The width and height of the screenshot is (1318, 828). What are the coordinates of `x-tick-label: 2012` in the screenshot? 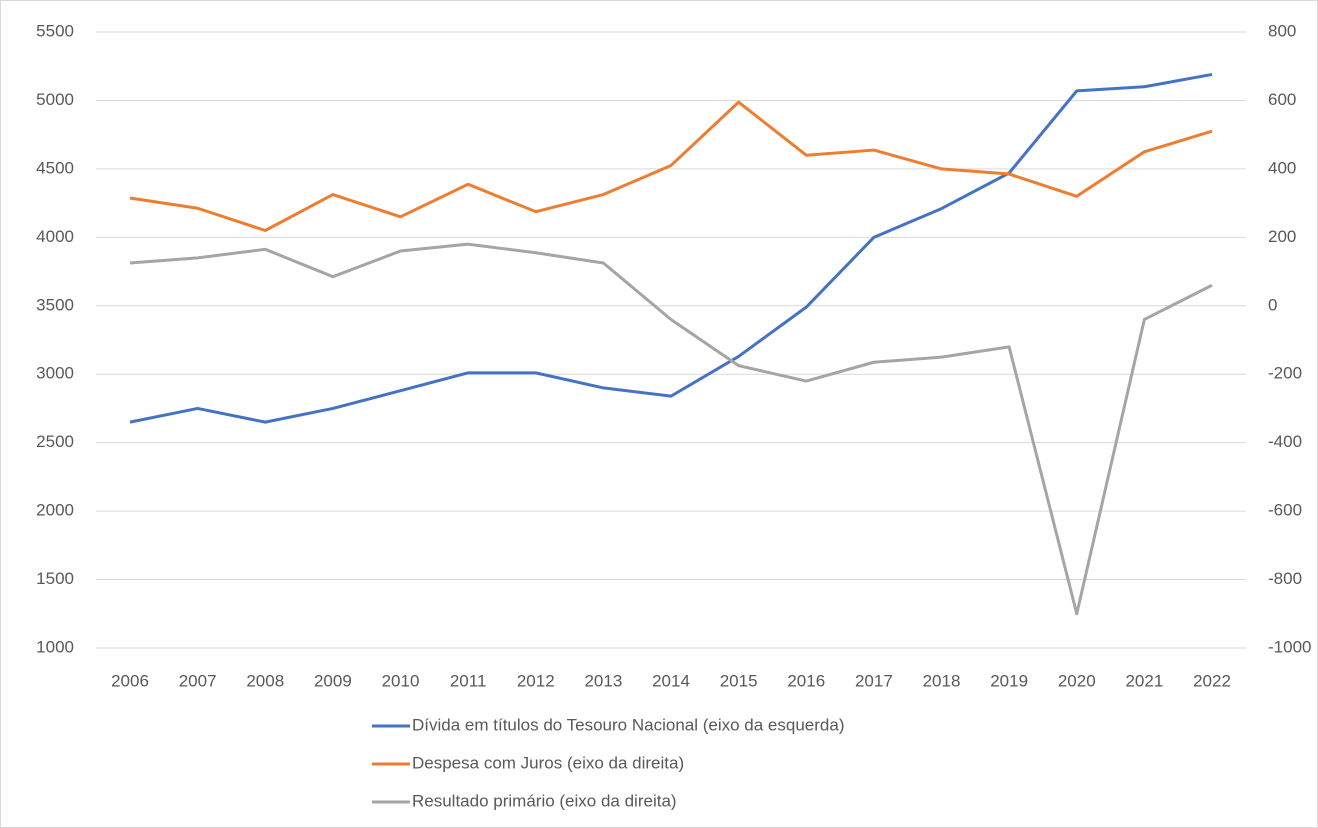 It's located at (536, 680).